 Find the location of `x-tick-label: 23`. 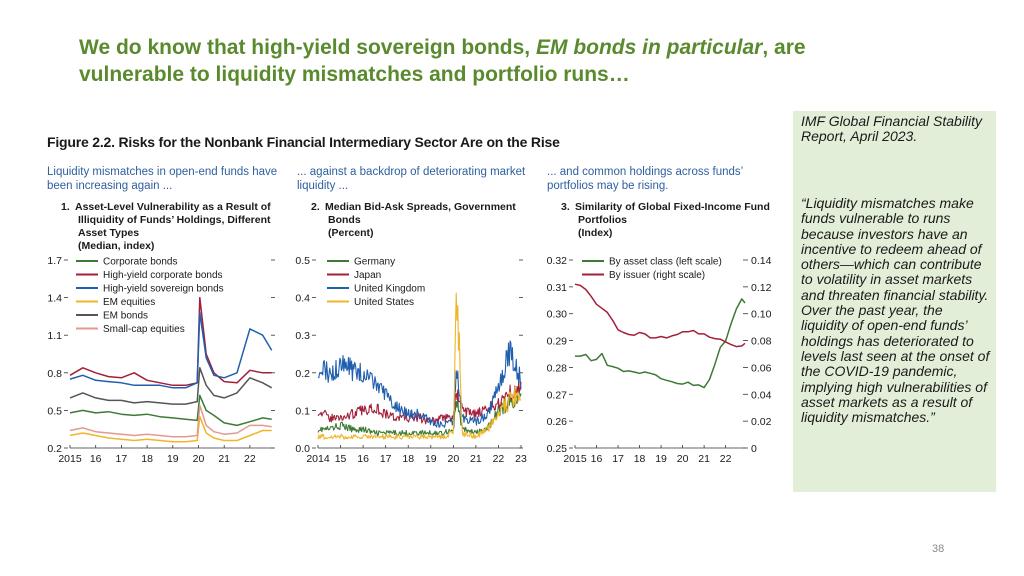

x-tick-label: 23 is located at coordinates (521, 459).